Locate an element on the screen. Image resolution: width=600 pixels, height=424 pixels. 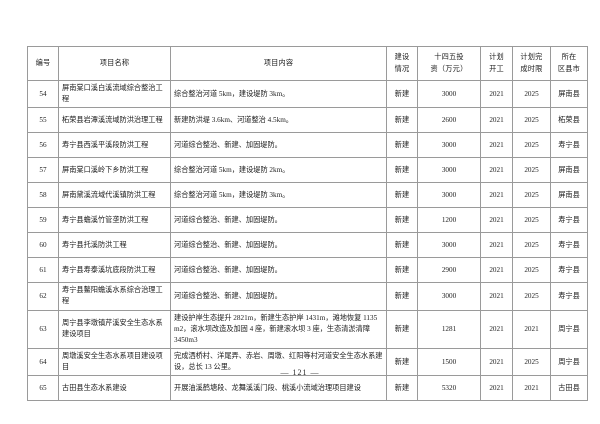
column-header-build-status: 建设 情况 is located at coordinates (402, 63).